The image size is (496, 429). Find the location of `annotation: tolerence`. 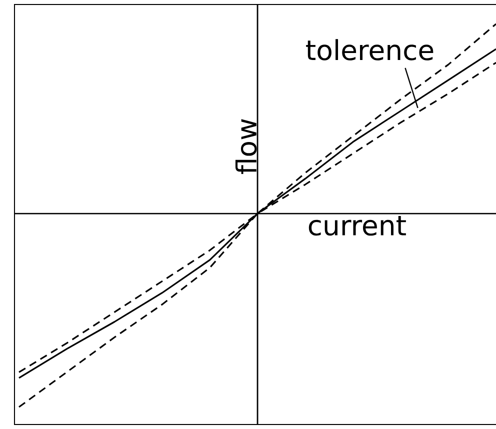

annotation: tolerence is located at coordinates (370, 49).